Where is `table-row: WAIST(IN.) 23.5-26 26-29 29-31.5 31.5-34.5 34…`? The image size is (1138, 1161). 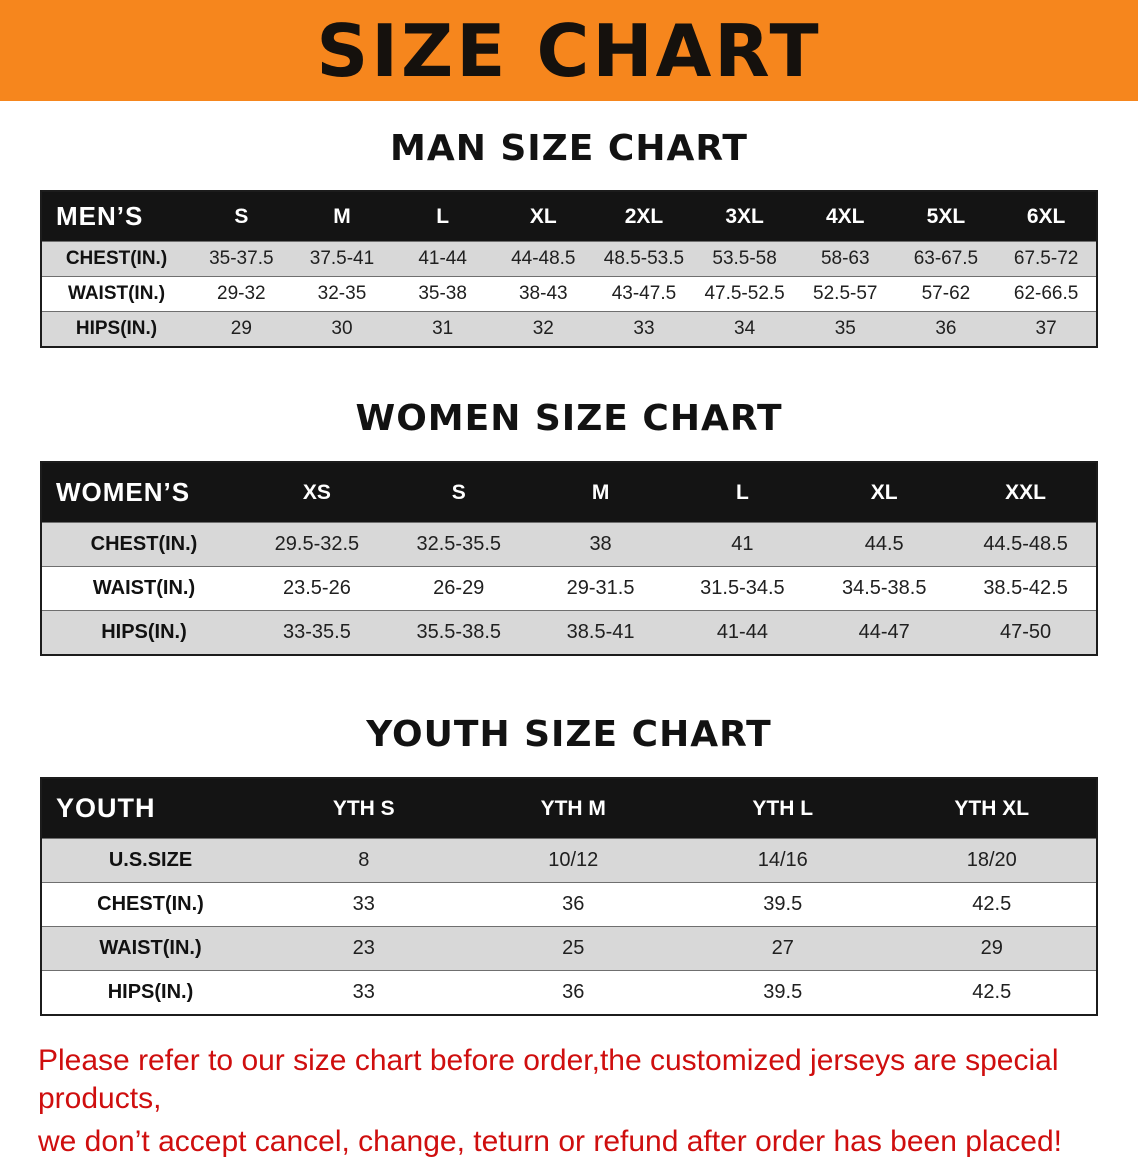 table-row: WAIST(IN.) 23.5-26 26-29 29-31.5 31.5-34.5 34… is located at coordinates (569, 588).